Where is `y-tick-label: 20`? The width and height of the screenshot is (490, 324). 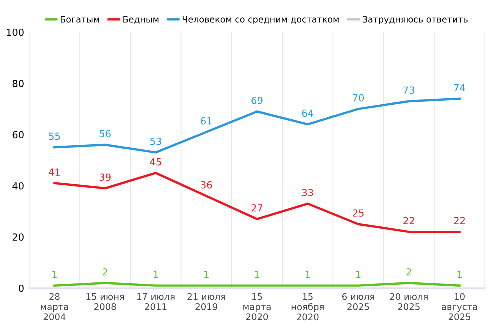 y-tick-label: 20 is located at coordinates (18, 237).